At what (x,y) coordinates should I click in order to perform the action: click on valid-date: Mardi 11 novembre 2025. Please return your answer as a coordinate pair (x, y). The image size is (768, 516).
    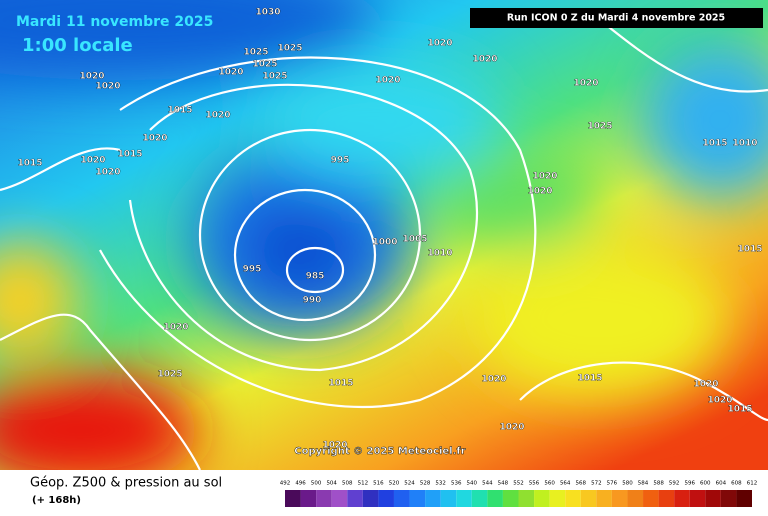
    Looking at the image, I should click on (114, 22).